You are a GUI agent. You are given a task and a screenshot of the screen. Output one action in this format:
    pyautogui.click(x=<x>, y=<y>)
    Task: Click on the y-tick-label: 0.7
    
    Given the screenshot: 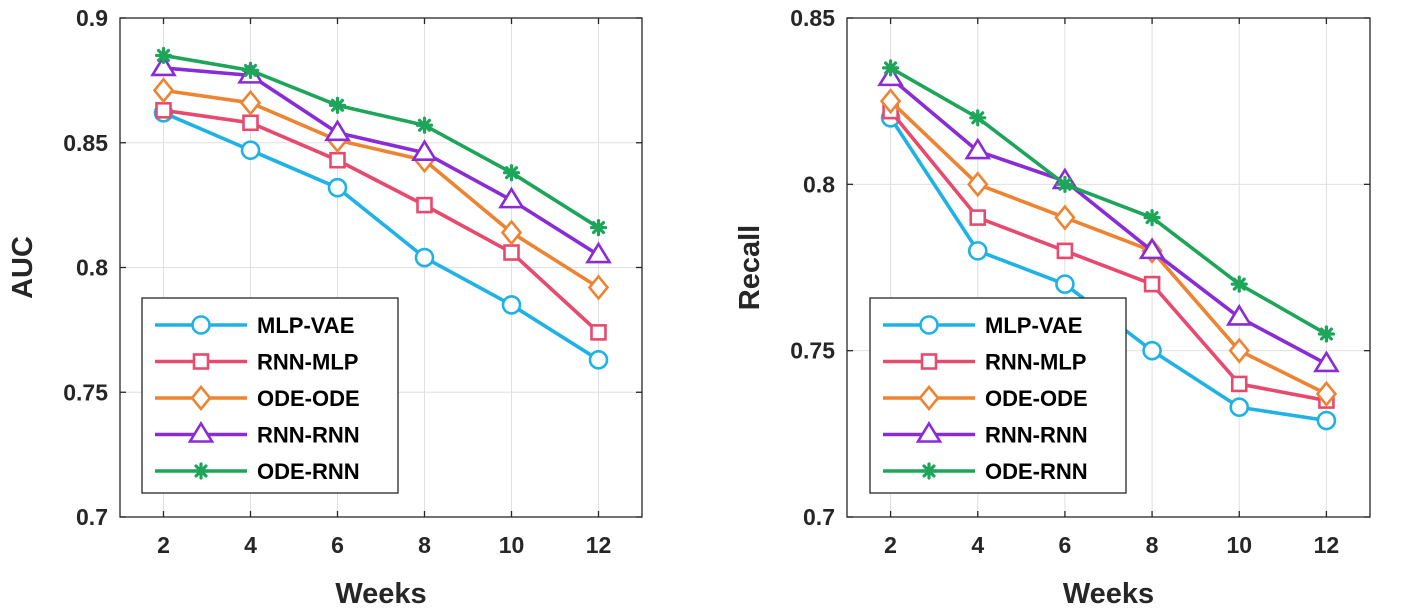 What is the action you would take?
    pyautogui.click(x=819, y=517)
    